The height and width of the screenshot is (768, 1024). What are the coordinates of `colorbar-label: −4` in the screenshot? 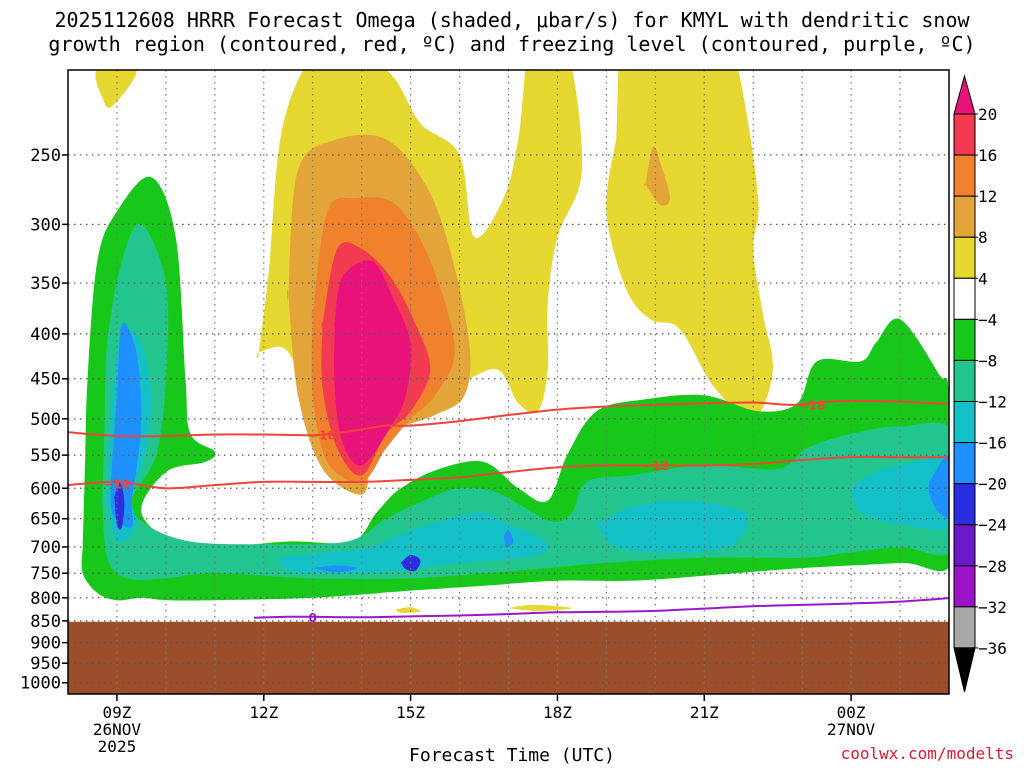 It's located at (987, 319).